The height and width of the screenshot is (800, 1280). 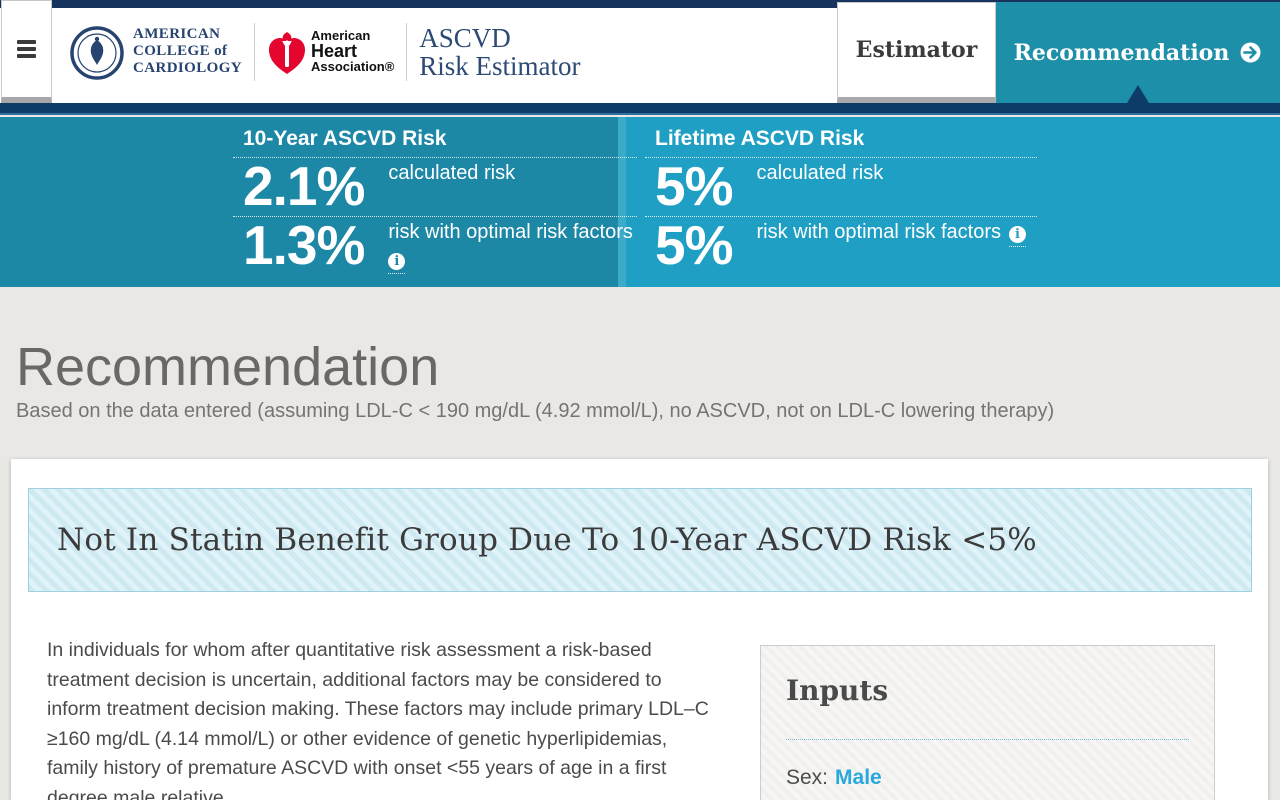 What do you see at coordinates (177, 34) in the screenshot?
I see `acc-line: AMERICAN` at bounding box center [177, 34].